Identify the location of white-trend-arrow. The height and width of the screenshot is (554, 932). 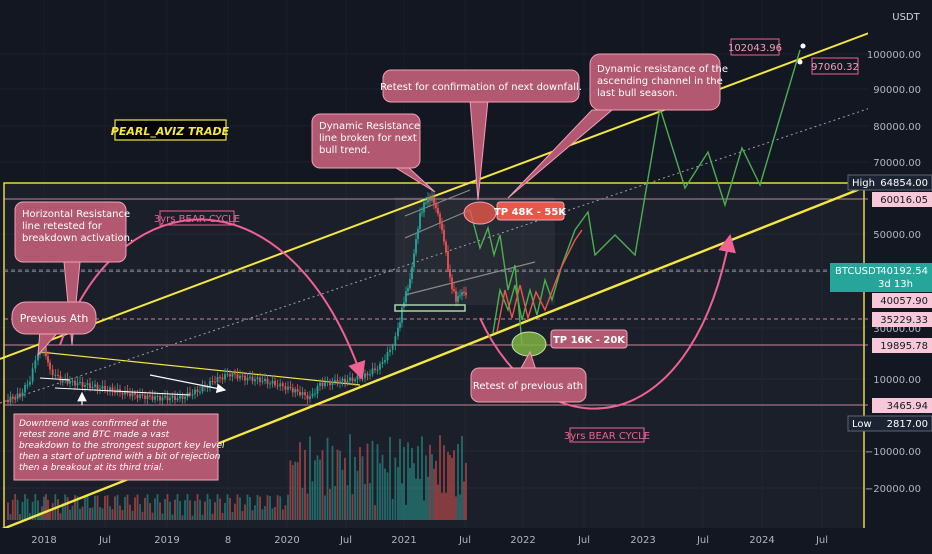
(188, 384).